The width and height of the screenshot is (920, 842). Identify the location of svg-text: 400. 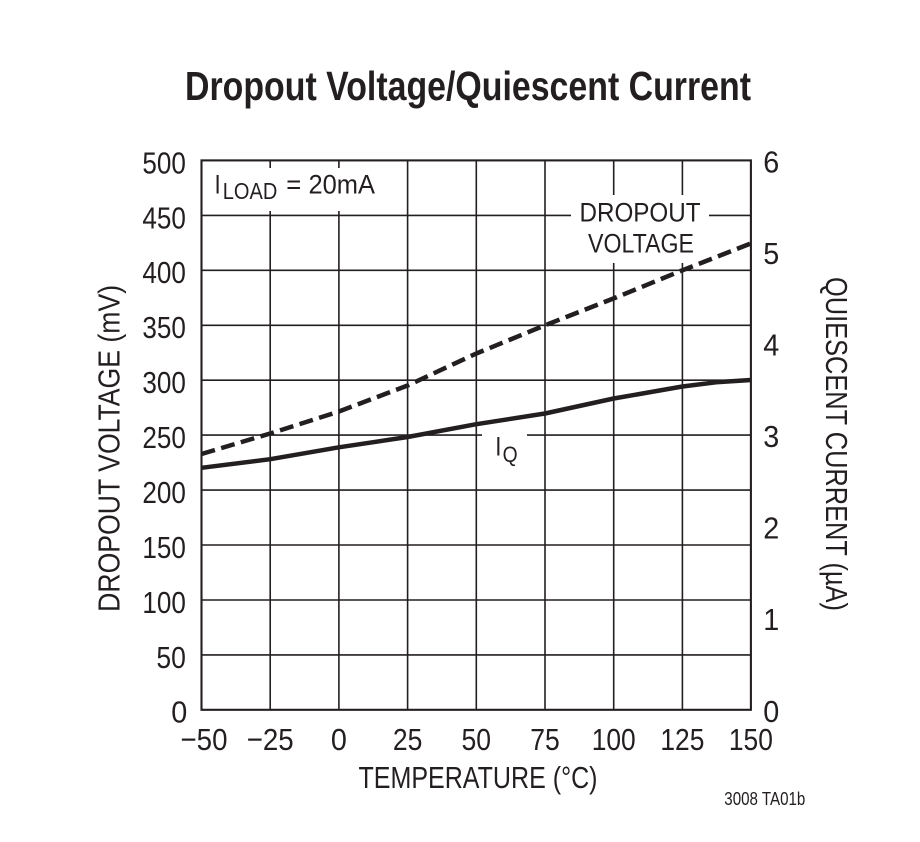
(164, 272).